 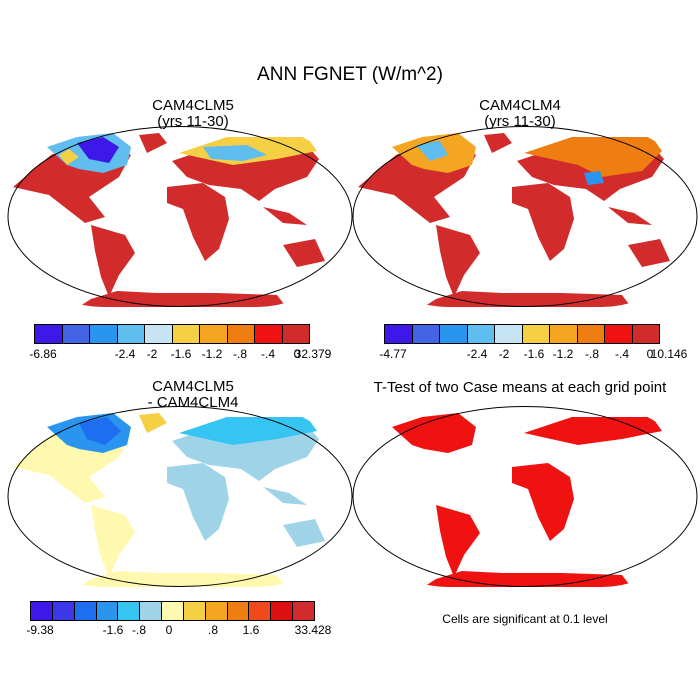 I want to click on panel-1-title-line2: (yrs 11-30), so click(x=193, y=121).